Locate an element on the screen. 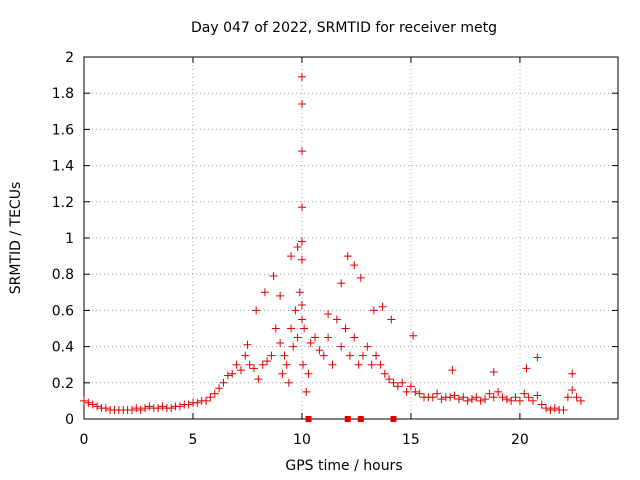 This screenshot has width=640, height=480. y-tick-label: 0.4 is located at coordinates (63, 348).